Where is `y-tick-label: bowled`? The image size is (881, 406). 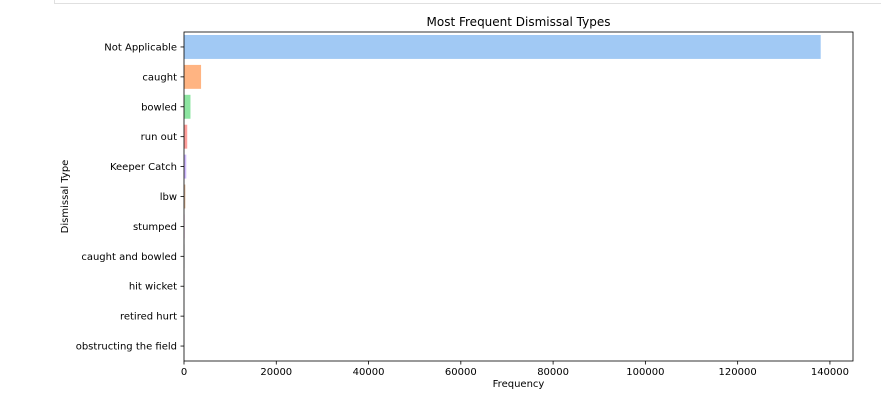
y-tick-label: bowled is located at coordinates (159, 107).